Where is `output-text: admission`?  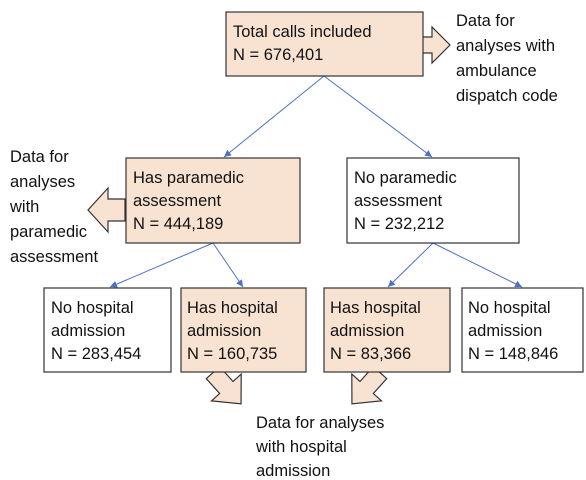 output-text: admission is located at coordinates (293, 471).